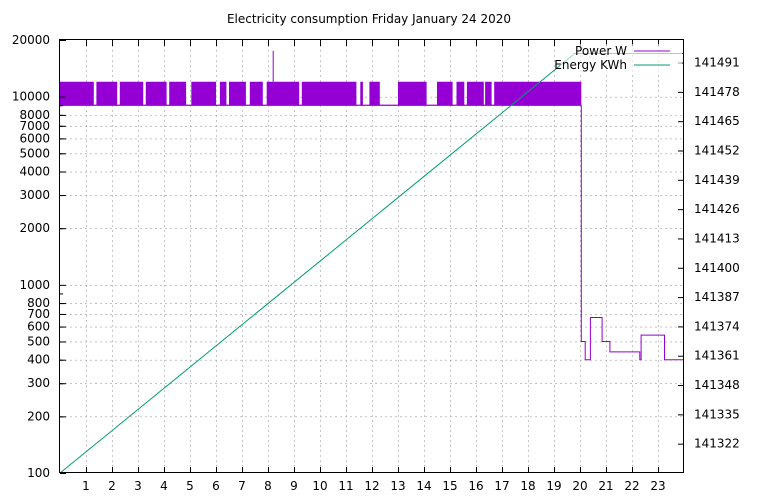  I want to click on y-tick-label: 5000, so click(34, 153).